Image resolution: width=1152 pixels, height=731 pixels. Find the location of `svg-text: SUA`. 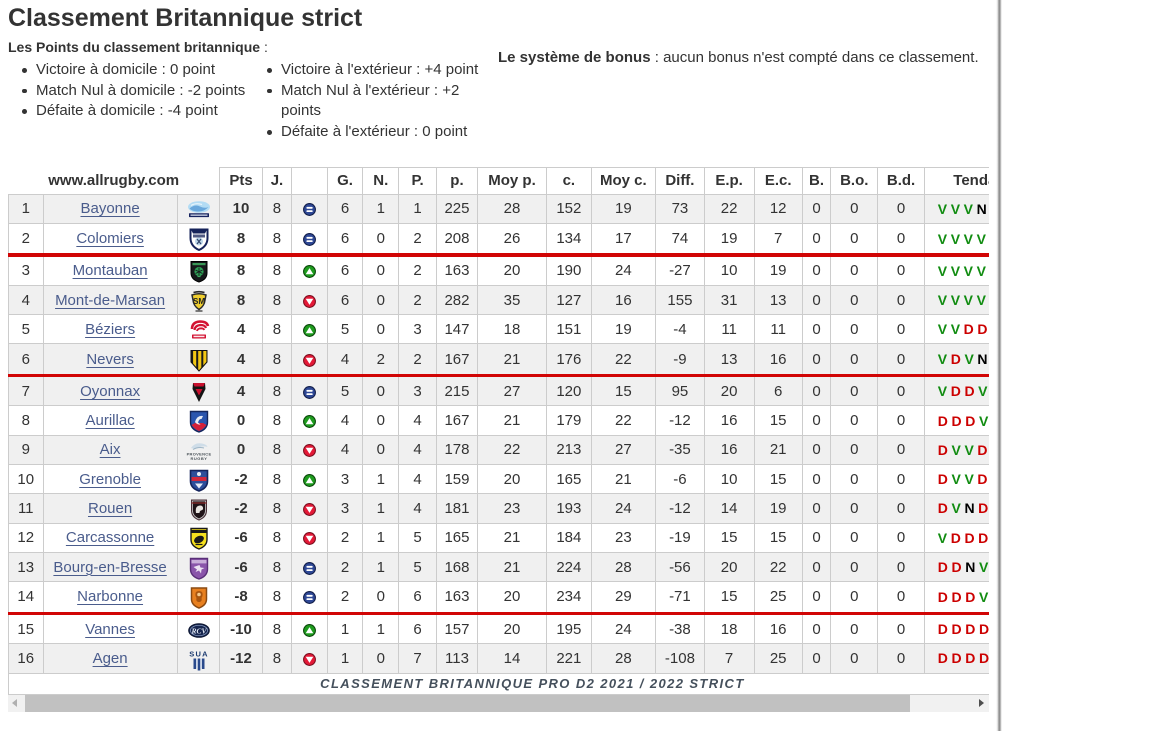

svg-text: SUA is located at coordinates (198, 653).